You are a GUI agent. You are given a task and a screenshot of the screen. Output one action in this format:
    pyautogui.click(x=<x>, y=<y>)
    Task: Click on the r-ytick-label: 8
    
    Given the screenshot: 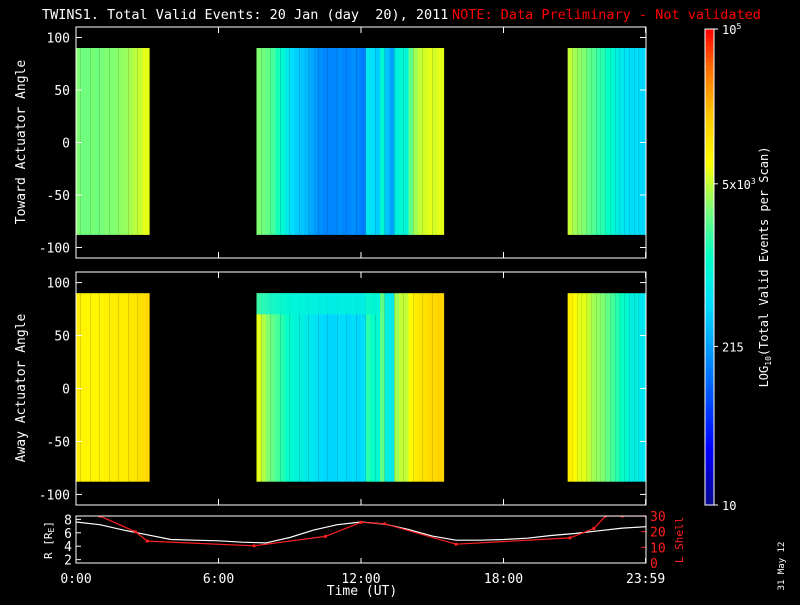 What is the action you would take?
    pyautogui.click(x=68, y=520)
    